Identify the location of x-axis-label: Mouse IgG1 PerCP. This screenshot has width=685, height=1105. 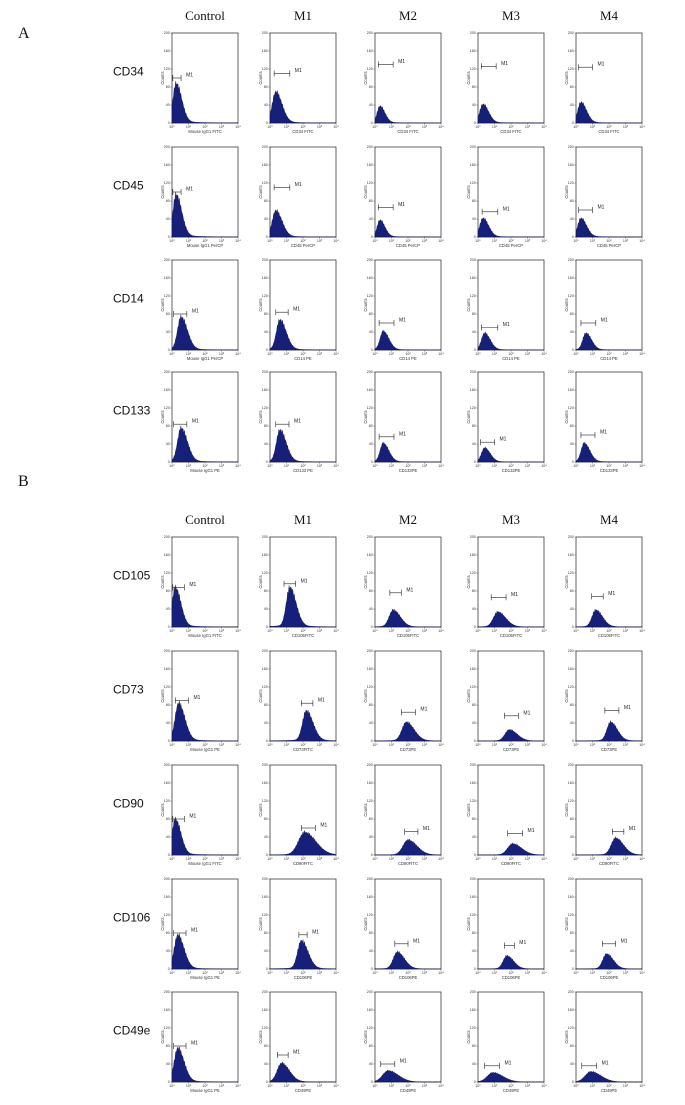
(205, 245).